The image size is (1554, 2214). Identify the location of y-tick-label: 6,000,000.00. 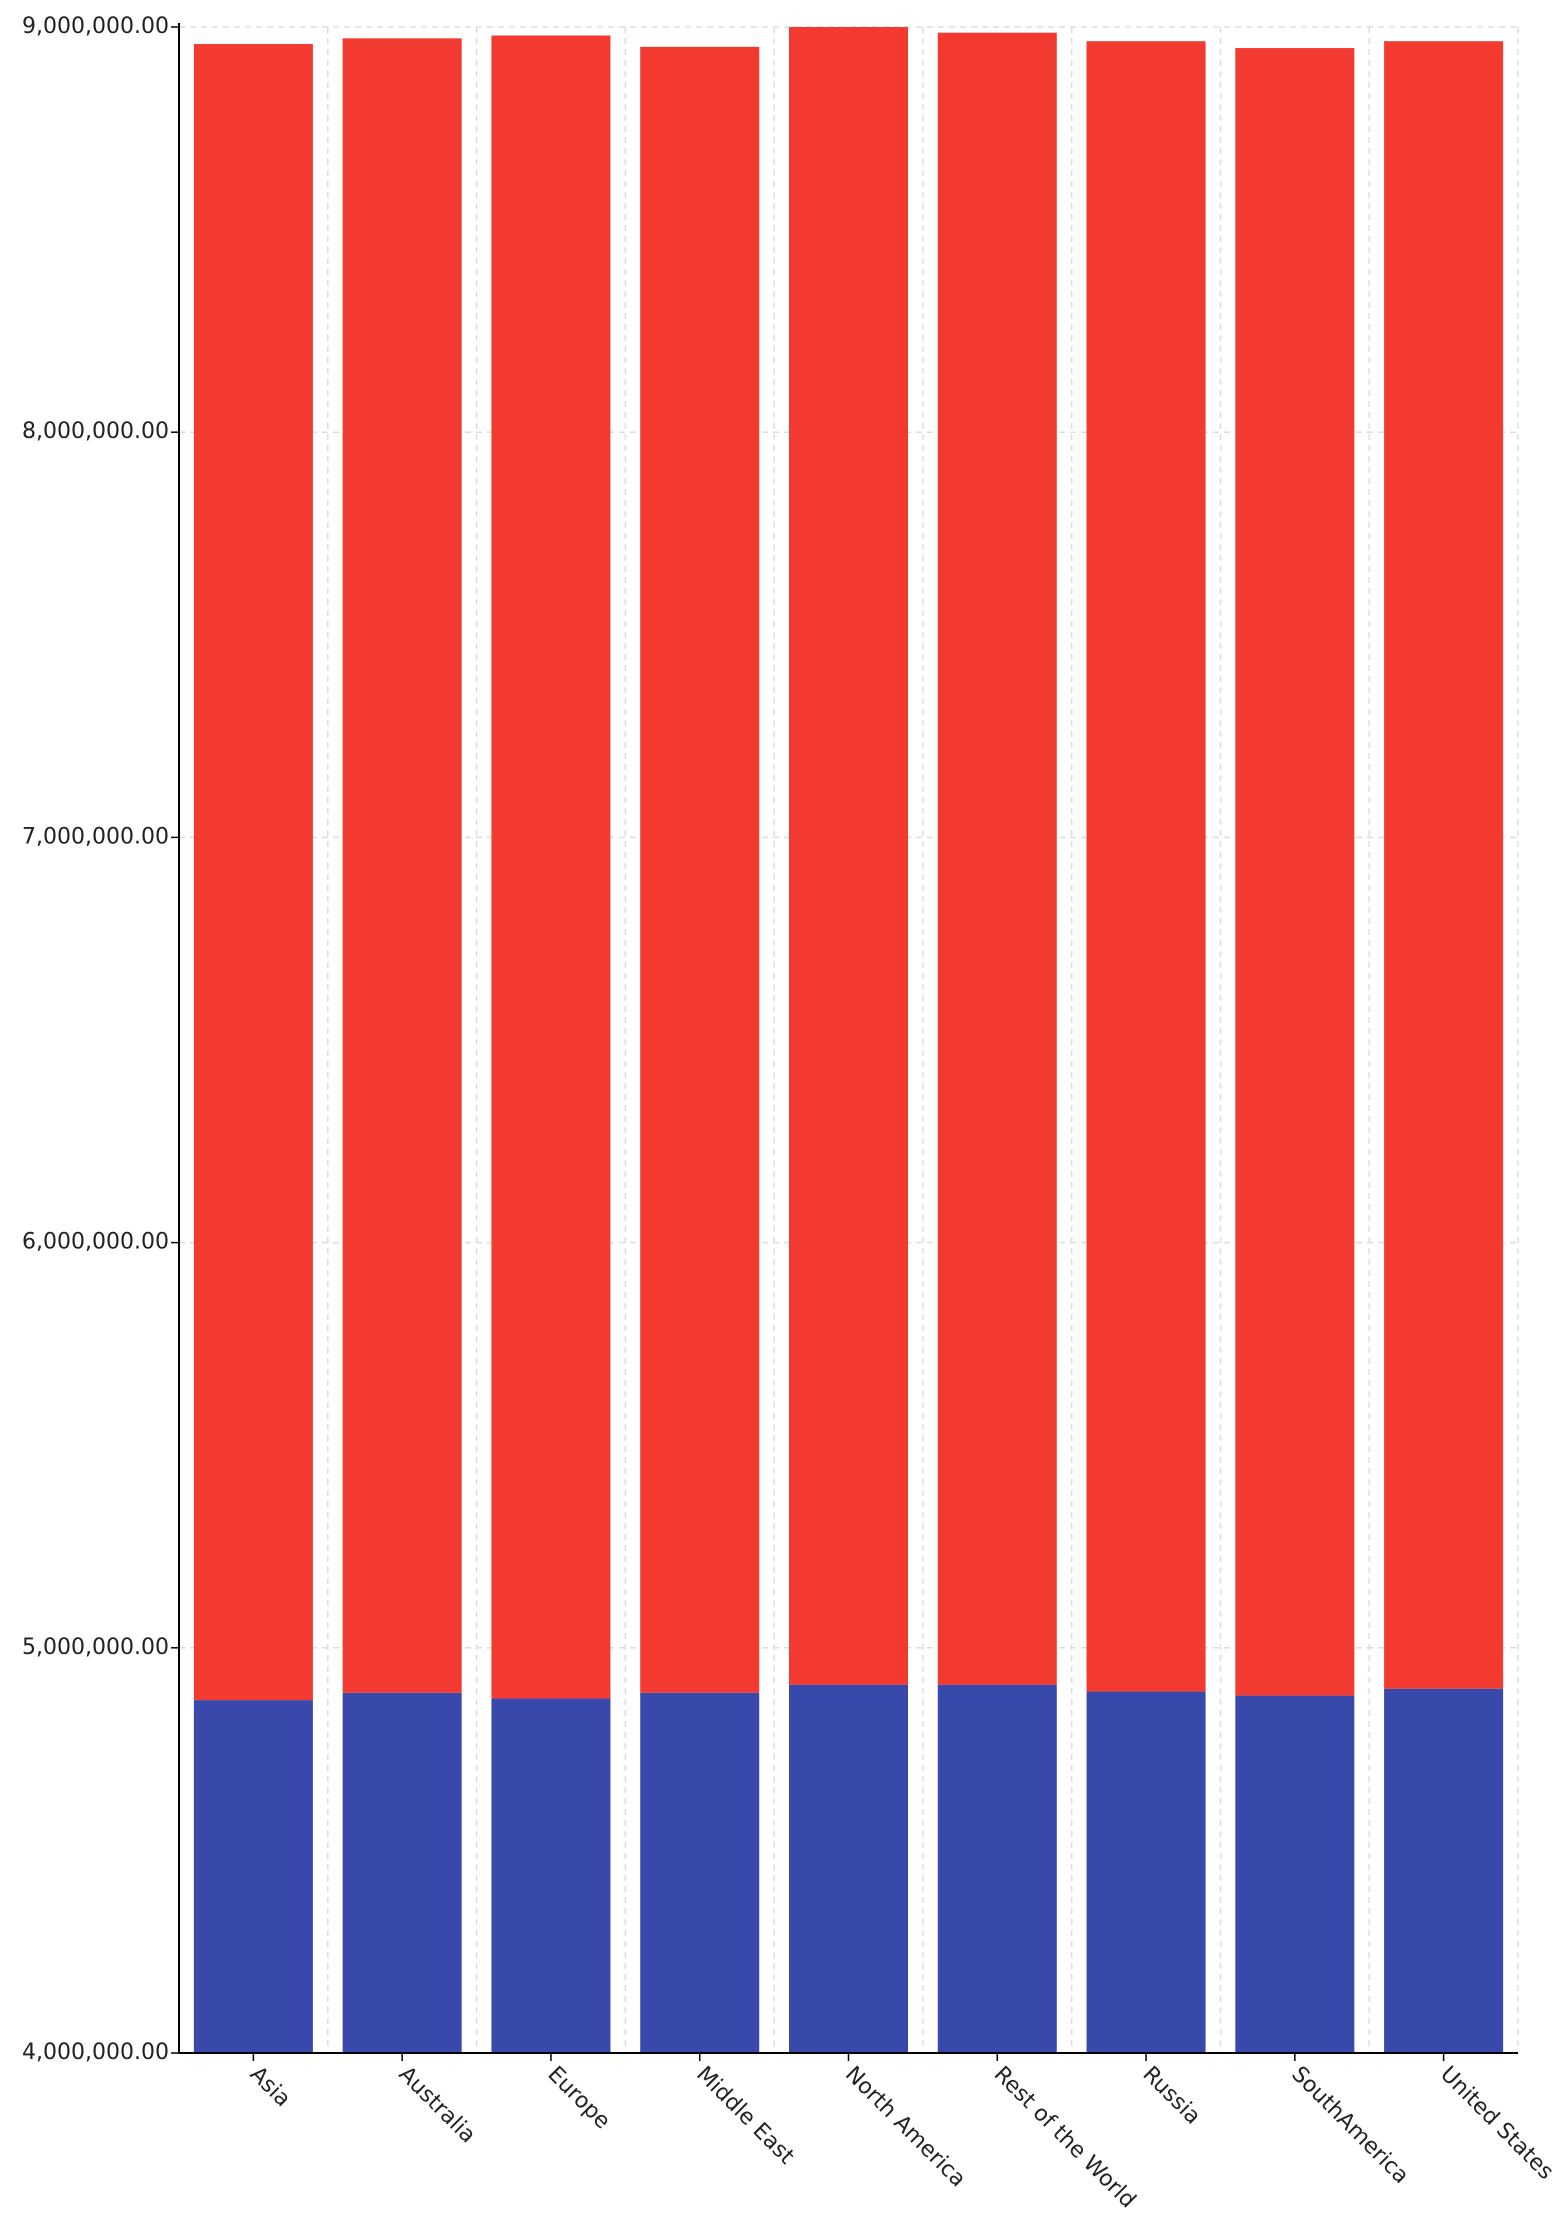
(95, 1242).